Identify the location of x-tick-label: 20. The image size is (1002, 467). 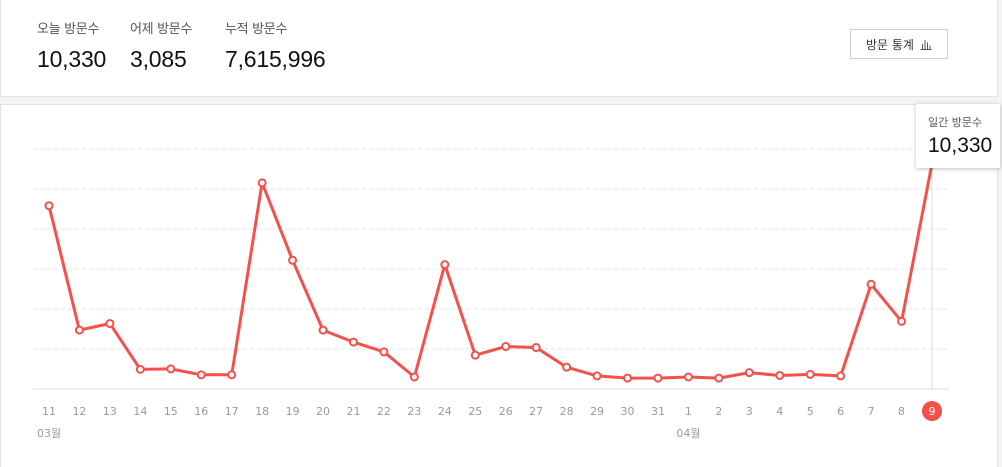
(323, 411).